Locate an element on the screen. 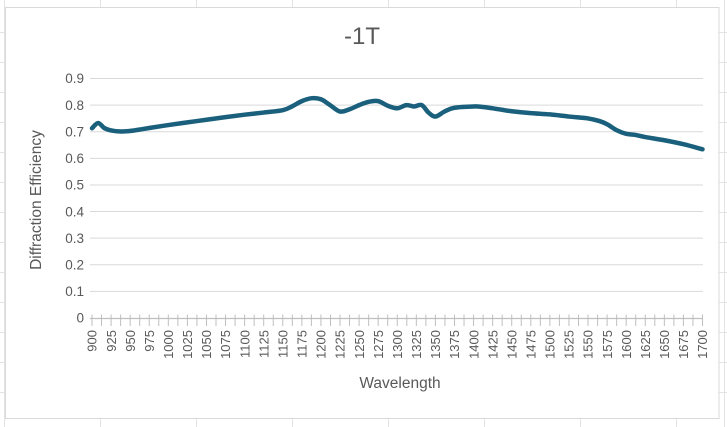  y-tick-label: 0.4 is located at coordinates (74, 211).